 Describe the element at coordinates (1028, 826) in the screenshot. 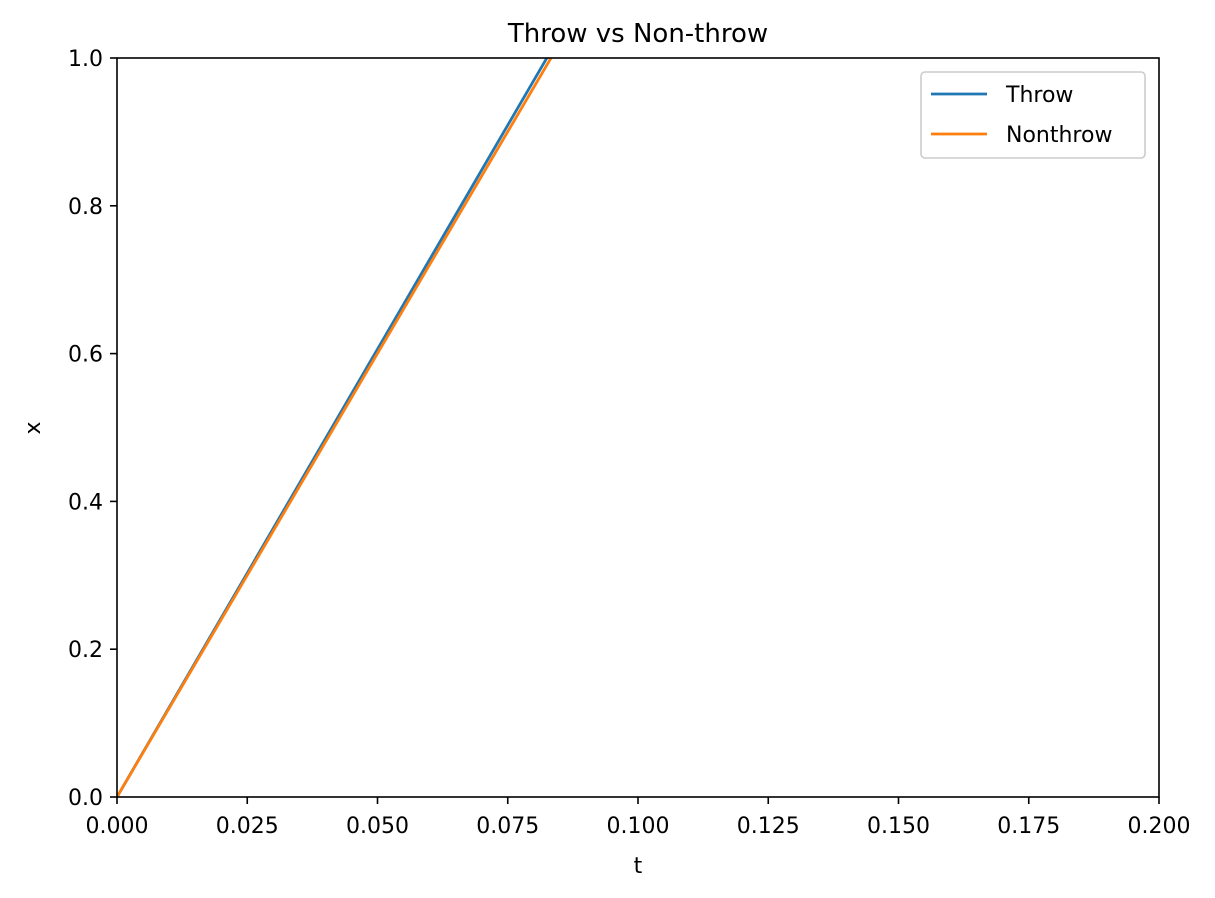

I see `x-tick-label: 0.175` at that location.